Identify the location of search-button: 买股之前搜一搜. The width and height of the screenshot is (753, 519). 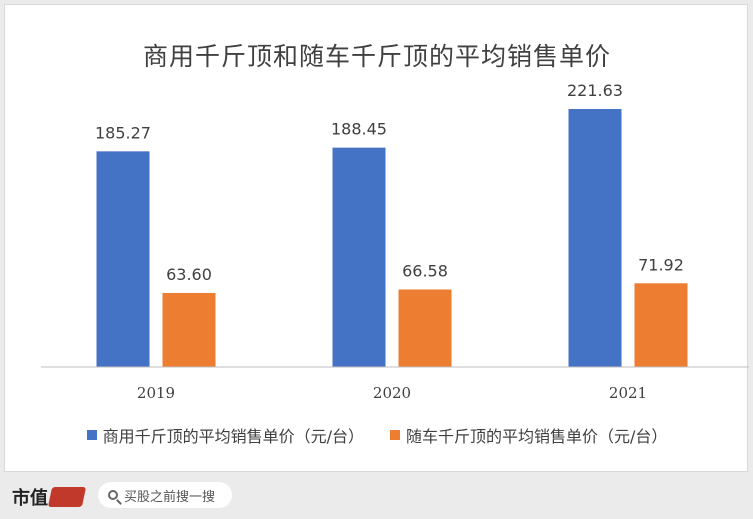
(165, 495).